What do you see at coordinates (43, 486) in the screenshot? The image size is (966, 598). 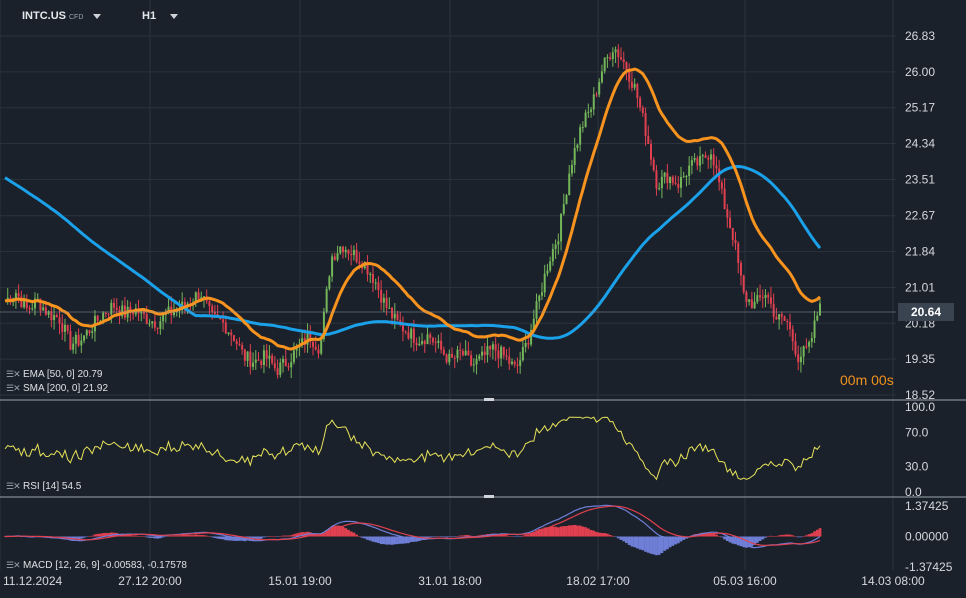 I see `rsi-legend: ☰✕ RSI [14] 54.5` at bounding box center [43, 486].